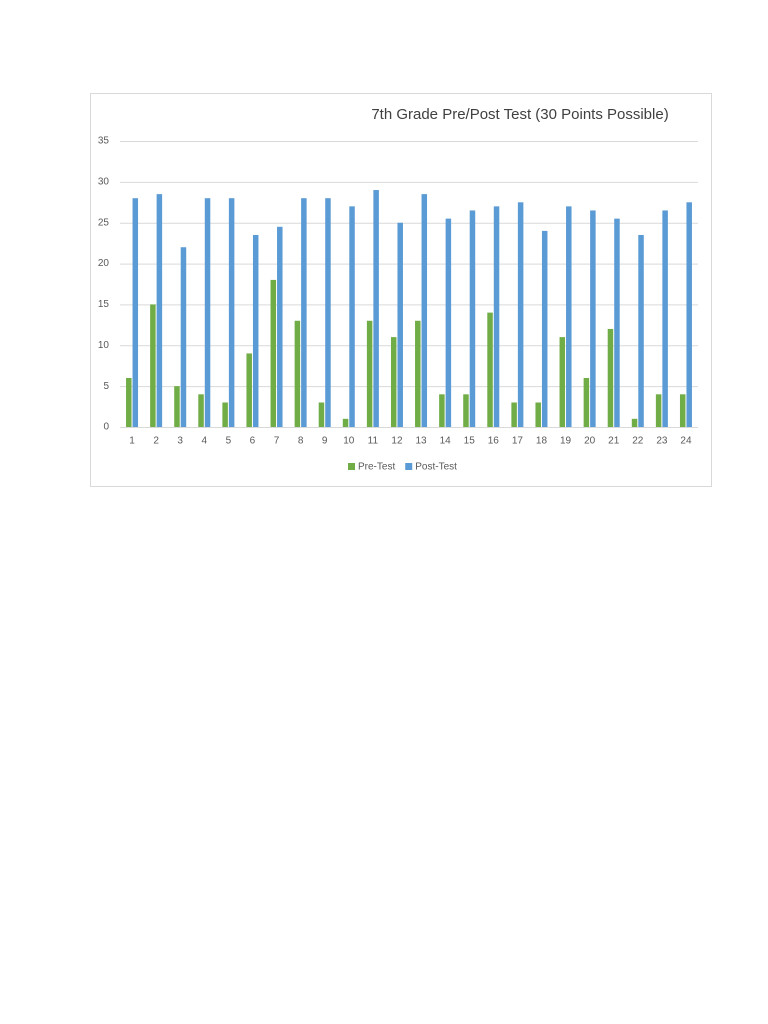  I want to click on y-tick-label: 0, so click(106, 427).